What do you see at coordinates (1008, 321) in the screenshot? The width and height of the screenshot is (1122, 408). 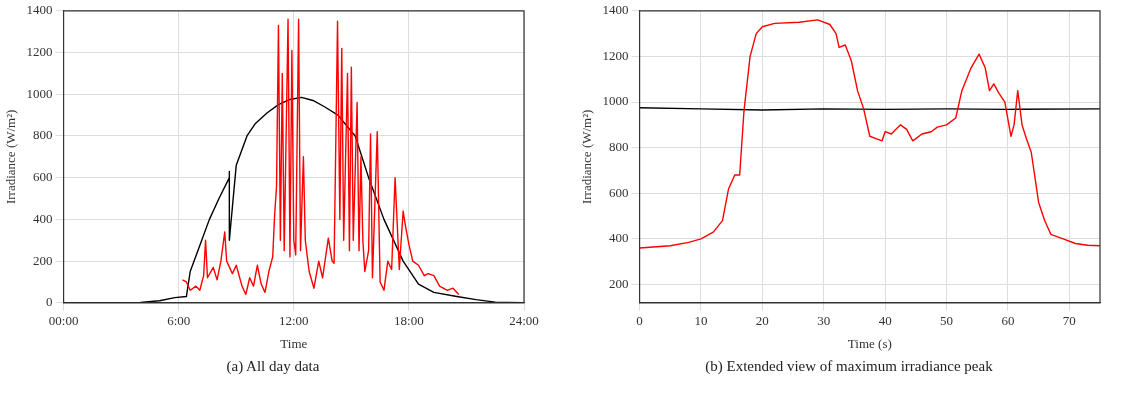 I see `x-tick-label: 60` at bounding box center [1008, 321].